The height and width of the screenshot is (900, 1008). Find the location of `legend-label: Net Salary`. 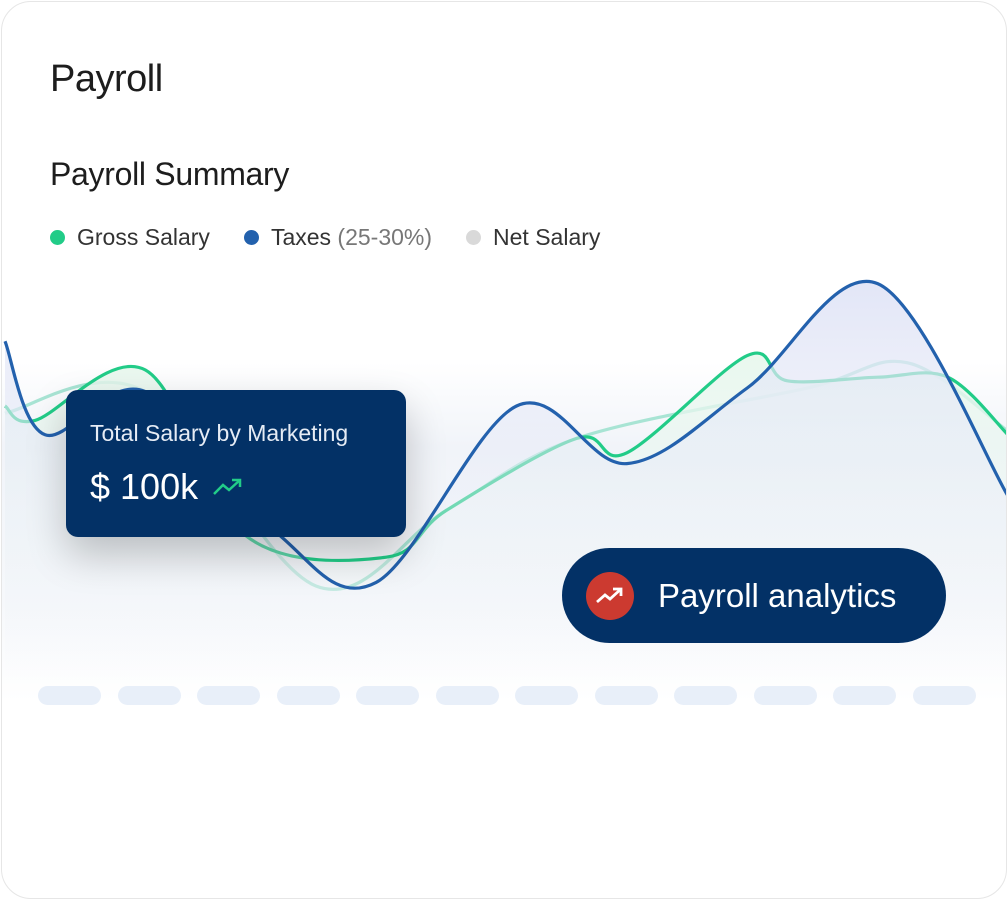

legend-label: Net Salary is located at coordinates (547, 237).